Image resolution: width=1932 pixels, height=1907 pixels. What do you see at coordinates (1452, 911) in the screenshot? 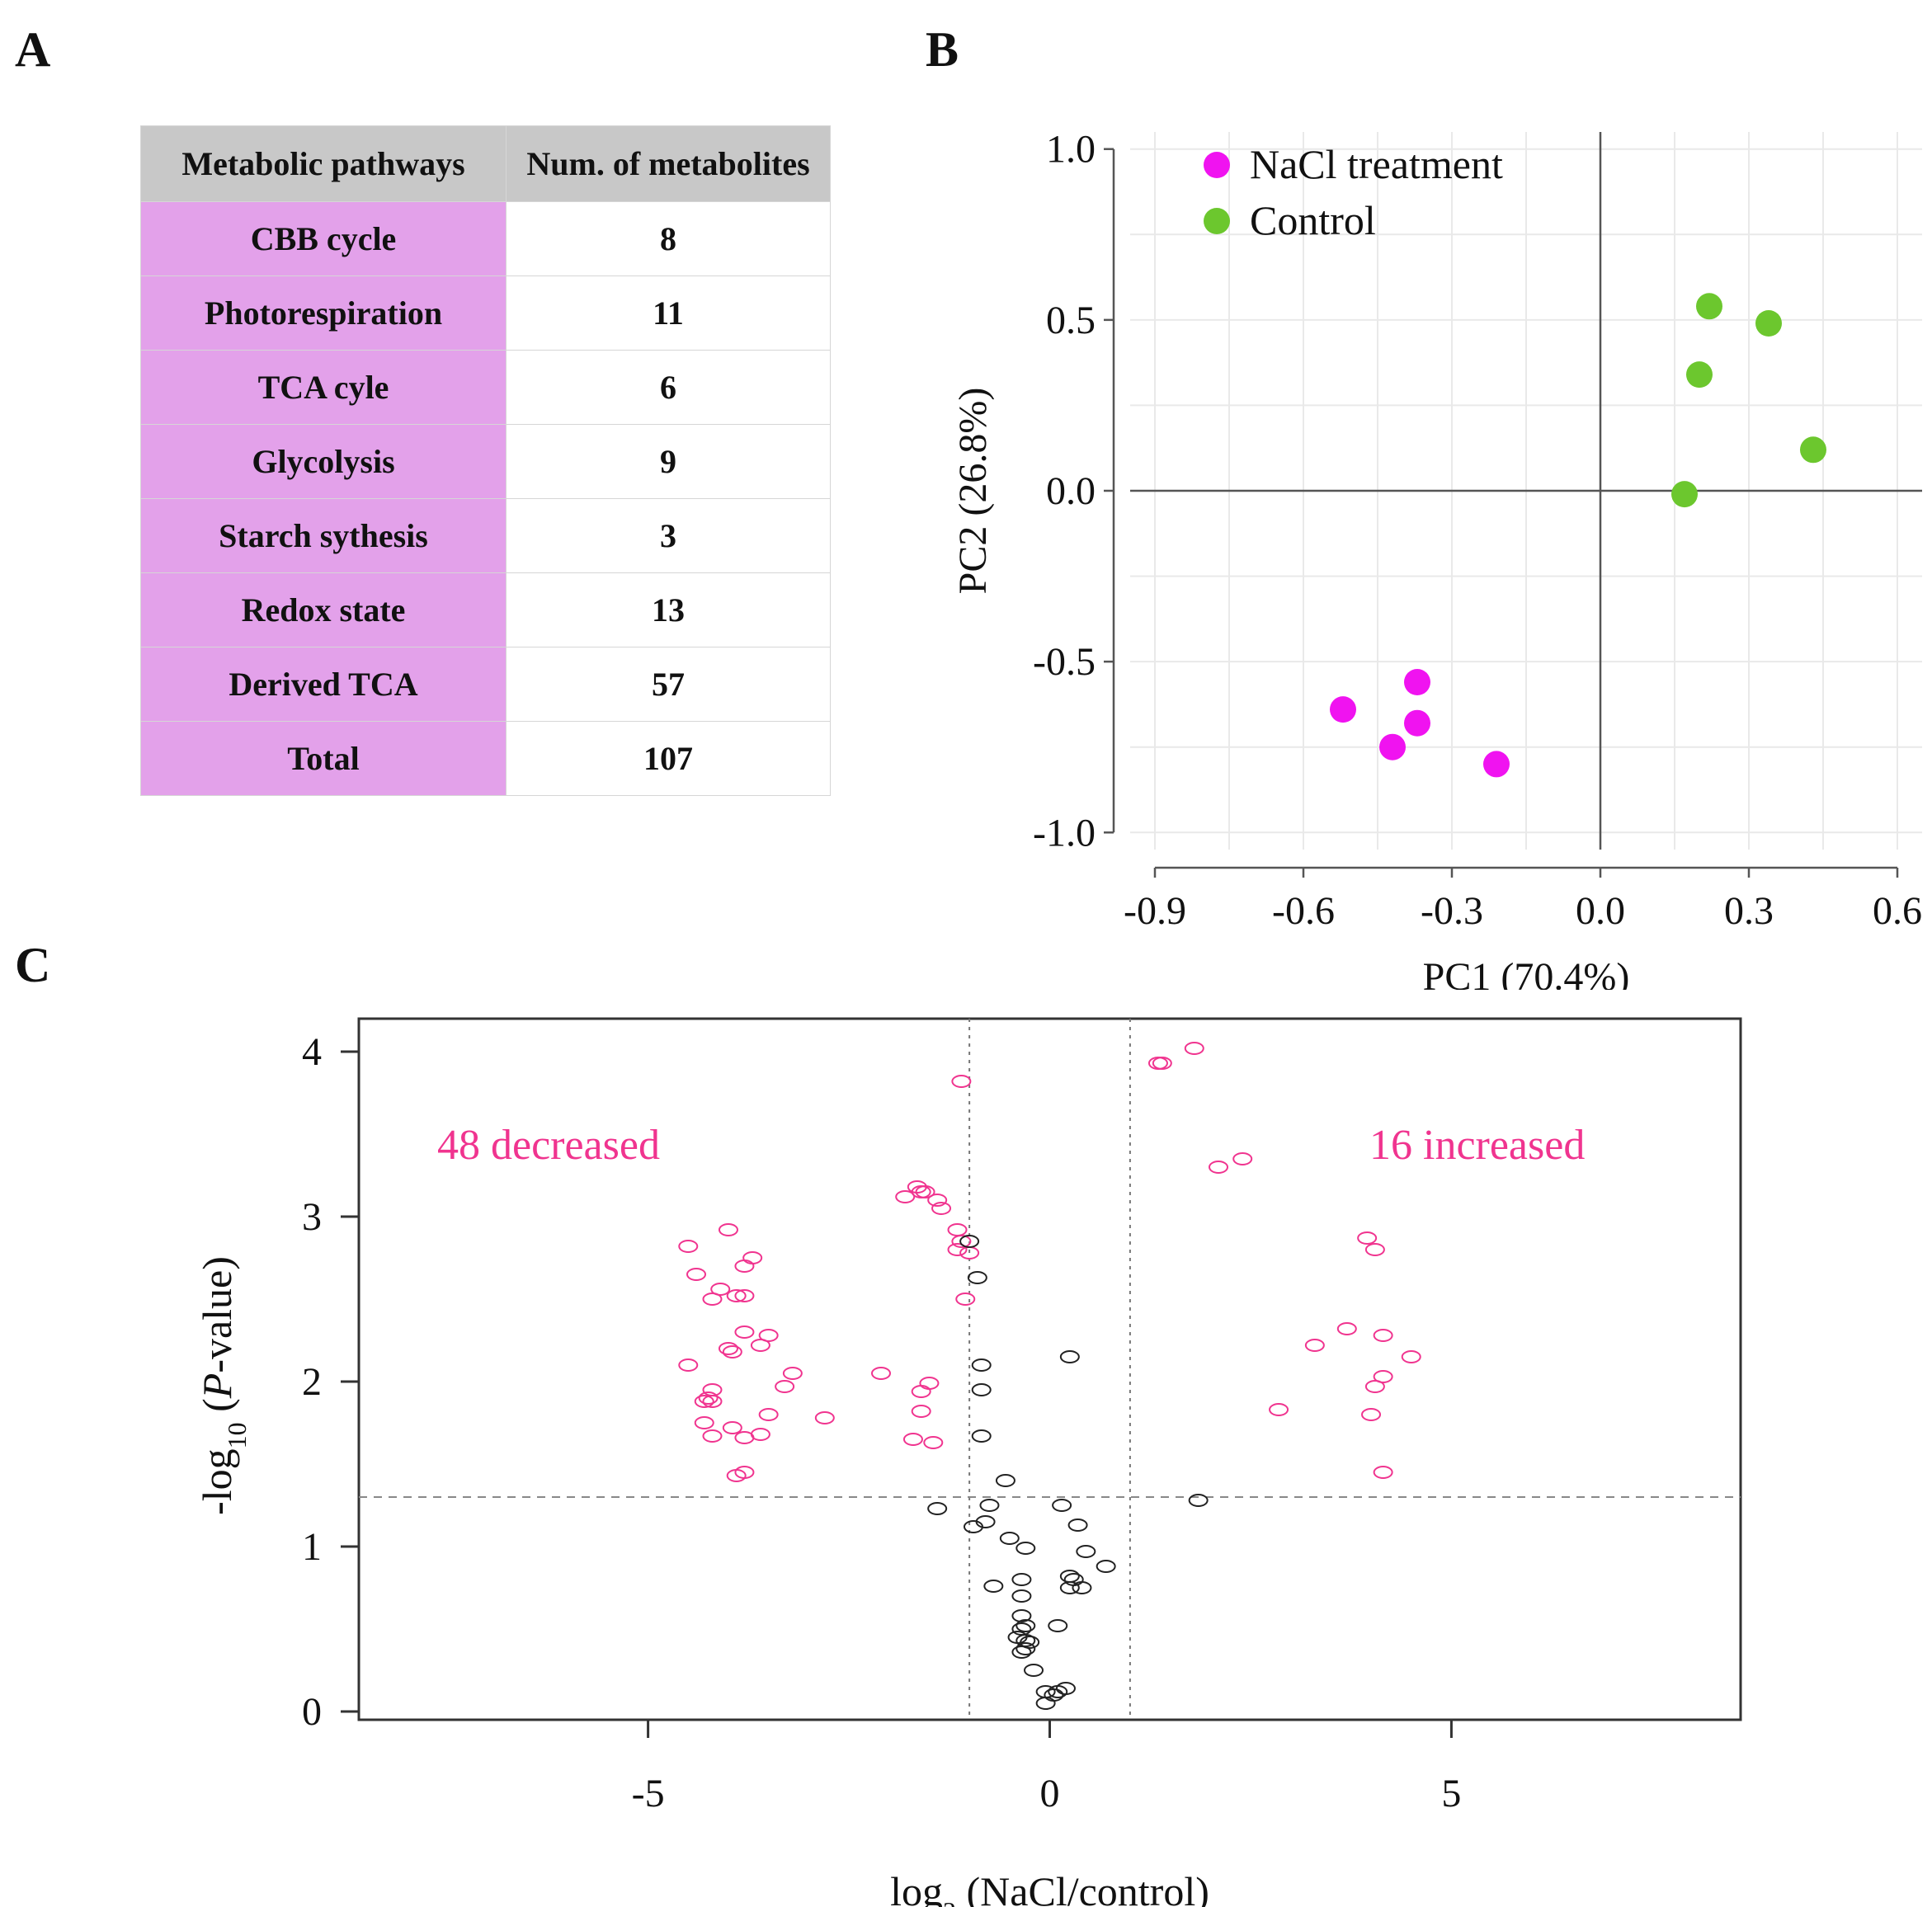
I see `x-tick-label: -0.3` at bounding box center [1452, 911].